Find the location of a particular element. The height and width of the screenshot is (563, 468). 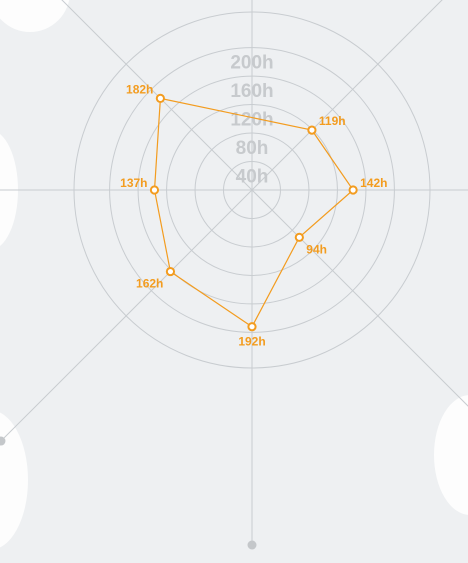

radial-tick-labels: 40h 80h 120h 160h 200h is located at coordinates (251, 120).